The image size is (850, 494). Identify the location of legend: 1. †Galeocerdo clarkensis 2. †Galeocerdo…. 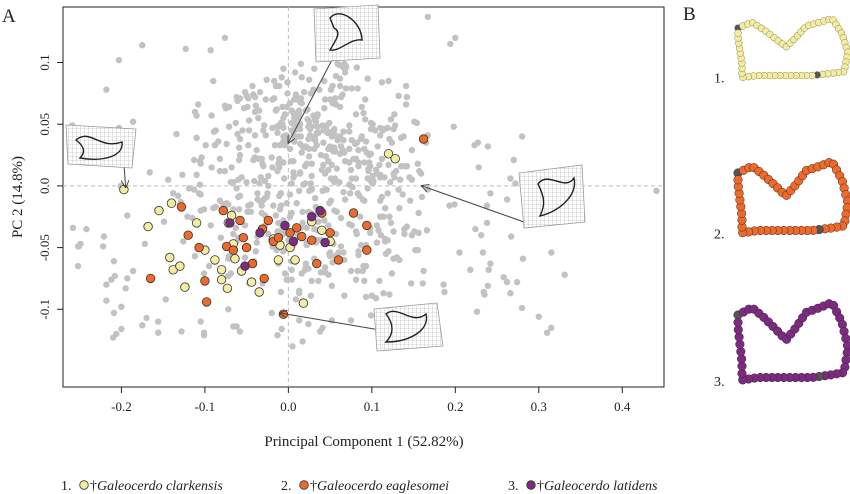
(359, 486).